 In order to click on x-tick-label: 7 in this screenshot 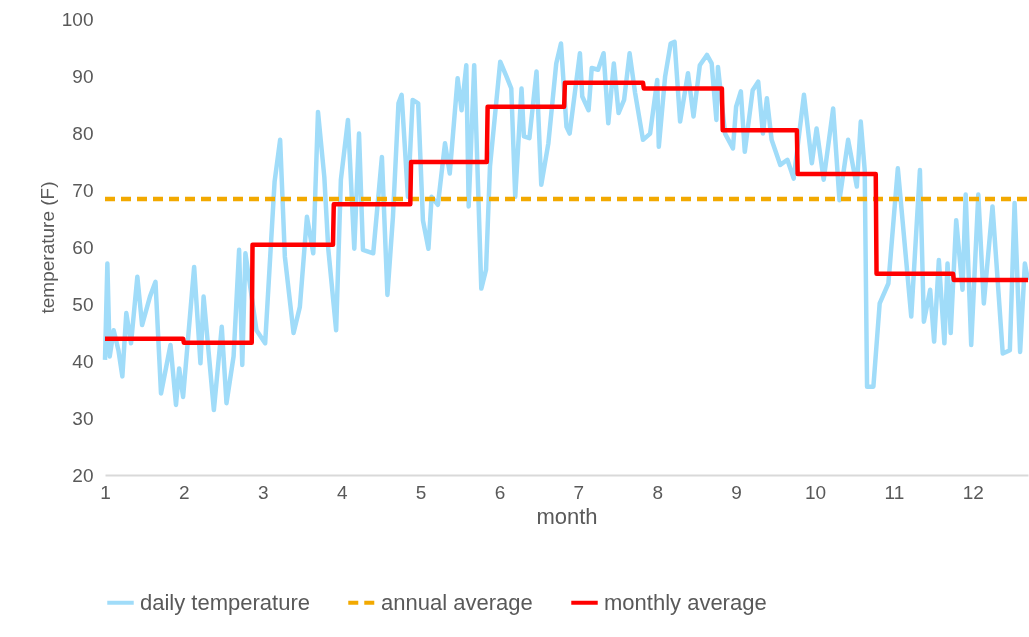, I will do `click(579, 492)`.